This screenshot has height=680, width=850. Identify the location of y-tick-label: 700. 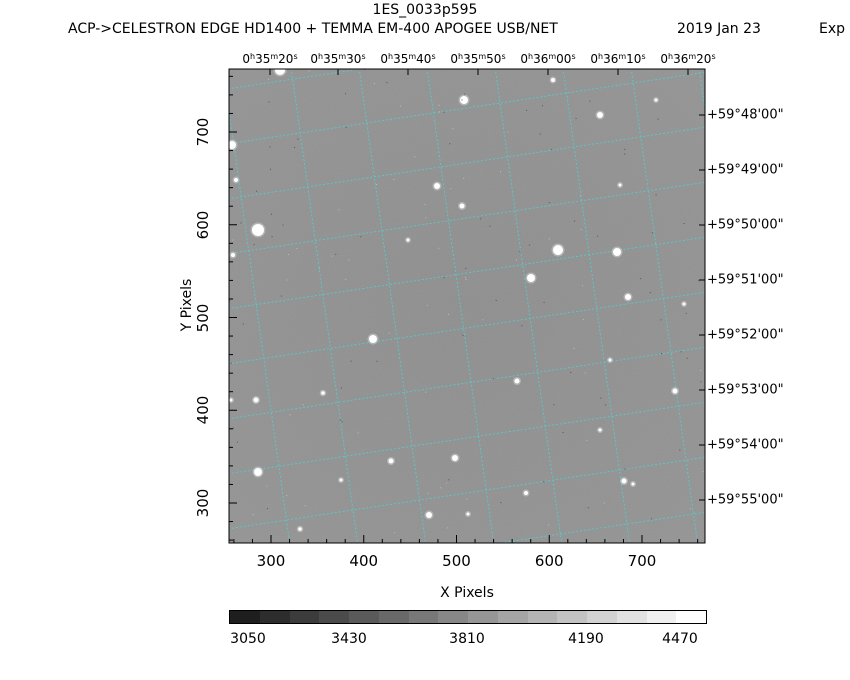
(203, 132).